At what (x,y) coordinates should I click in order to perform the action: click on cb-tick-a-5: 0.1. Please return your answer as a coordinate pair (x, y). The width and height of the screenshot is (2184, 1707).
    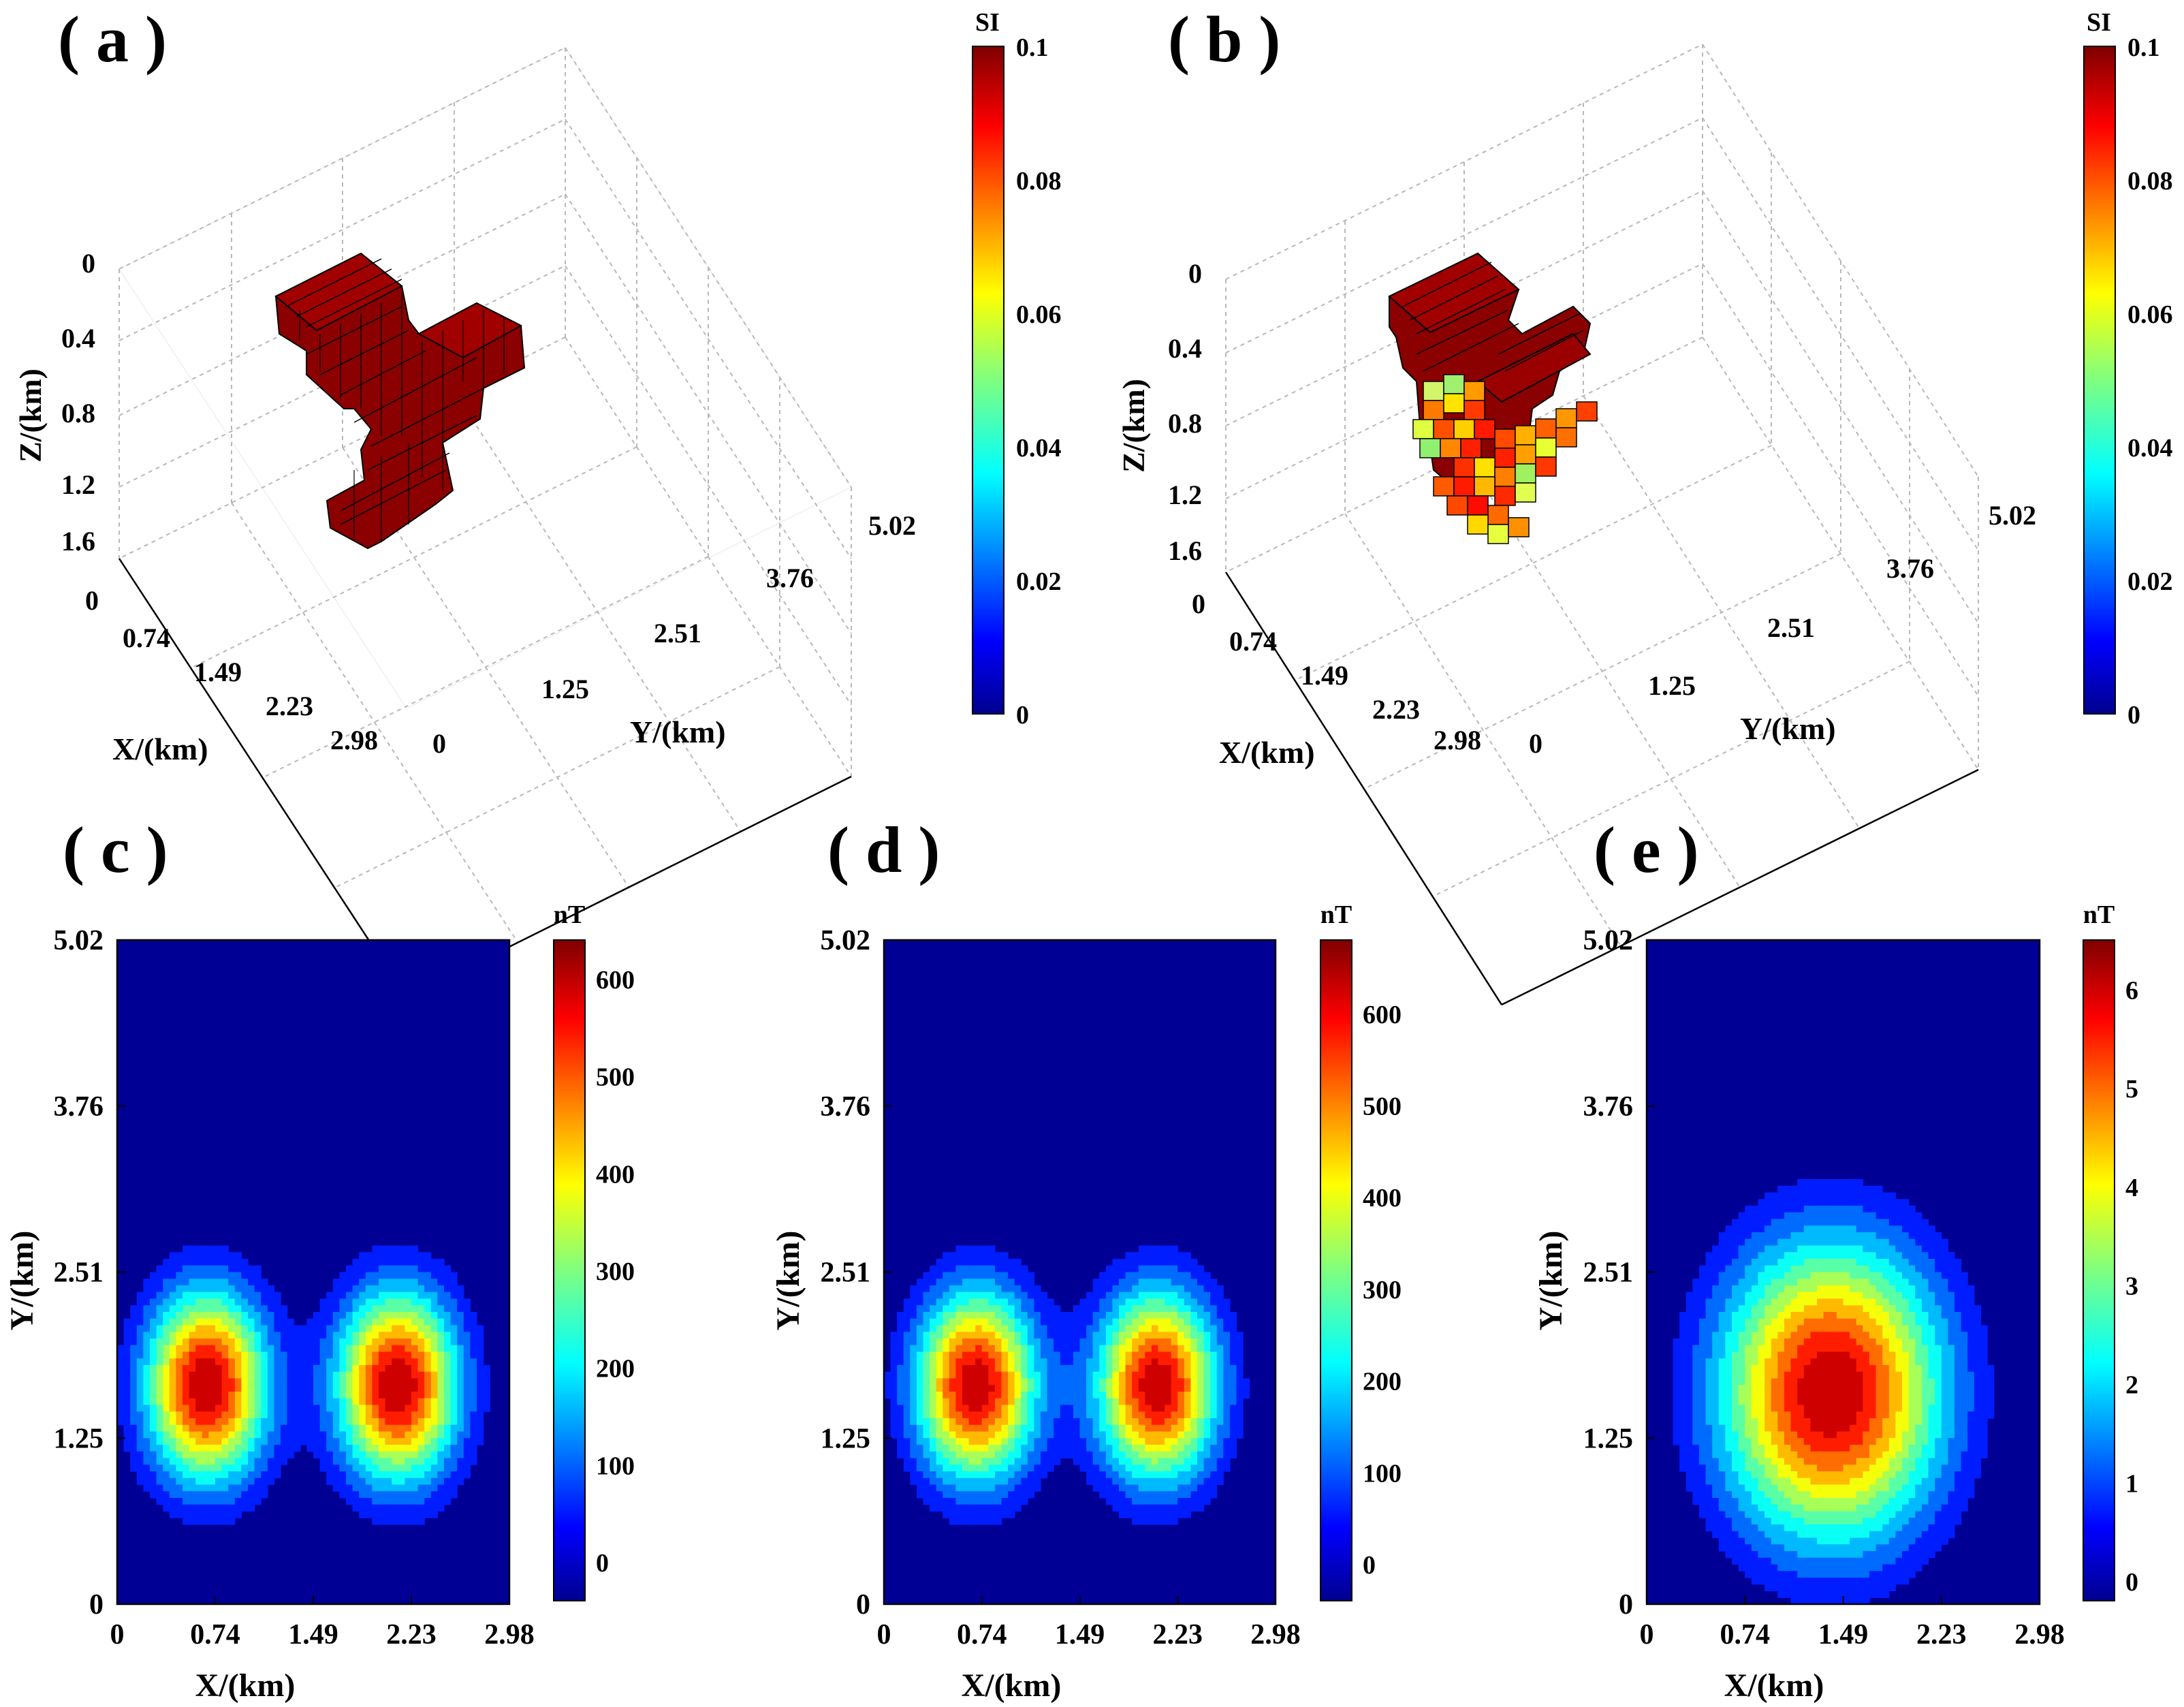
    Looking at the image, I should click on (1032, 47).